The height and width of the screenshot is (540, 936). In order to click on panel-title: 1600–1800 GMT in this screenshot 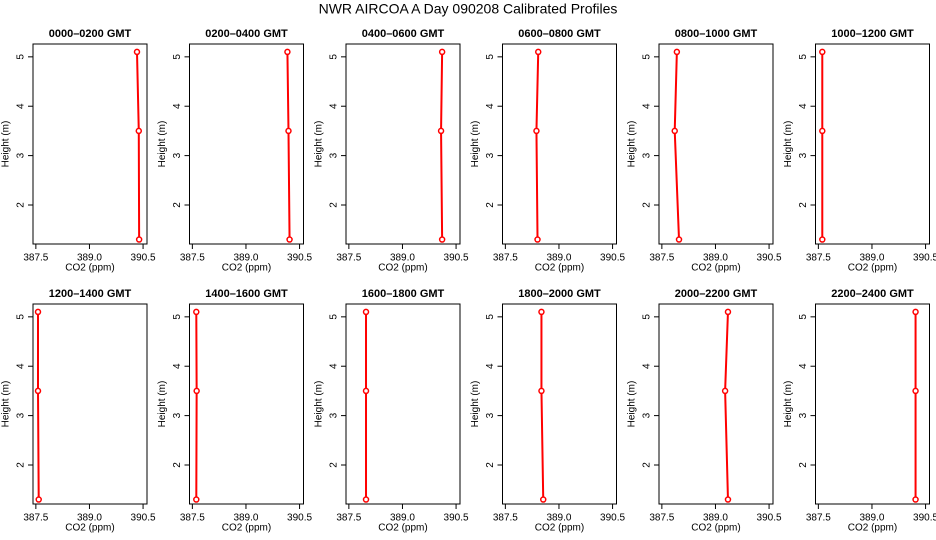, I will do `click(403, 294)`.